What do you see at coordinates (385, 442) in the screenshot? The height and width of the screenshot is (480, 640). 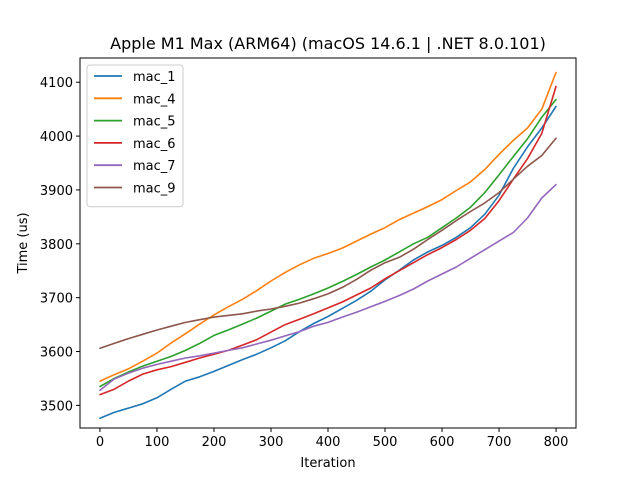 I see `x-tick-label: 500` at bounding box center [385, 442].